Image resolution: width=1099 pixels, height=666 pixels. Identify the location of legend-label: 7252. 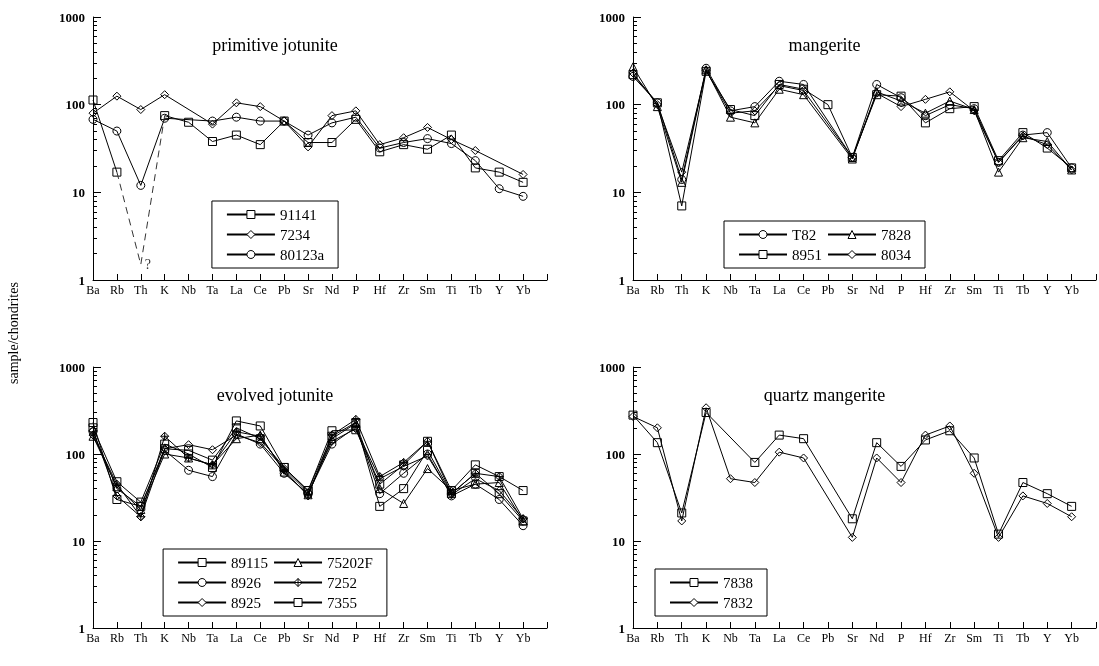
(342, 582).